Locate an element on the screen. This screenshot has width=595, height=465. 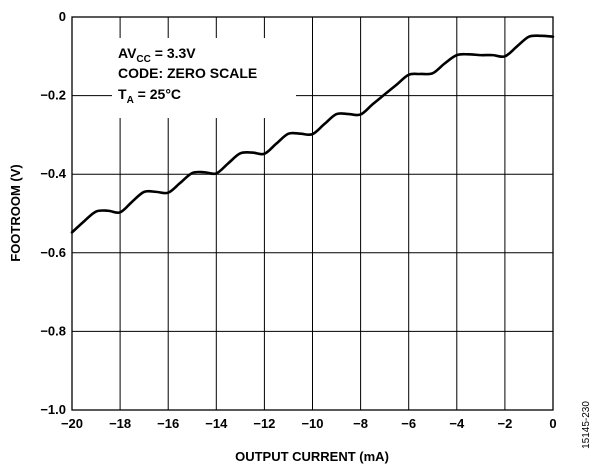
x-tick-label: −6 is located at coordinates (408, 423).